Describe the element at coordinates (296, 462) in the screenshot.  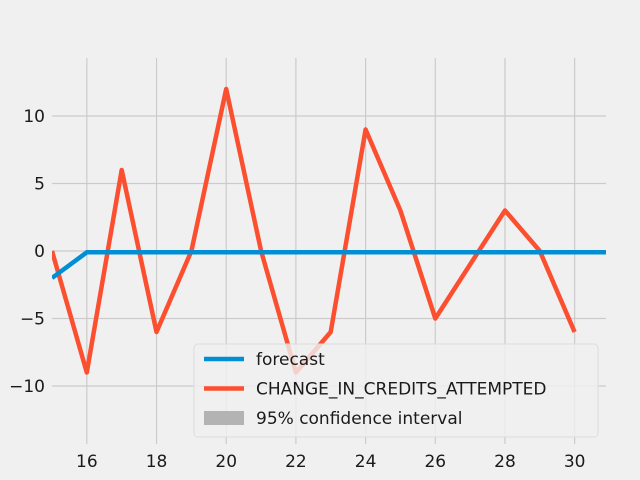
I see `x-tick-label: 22` at that location.